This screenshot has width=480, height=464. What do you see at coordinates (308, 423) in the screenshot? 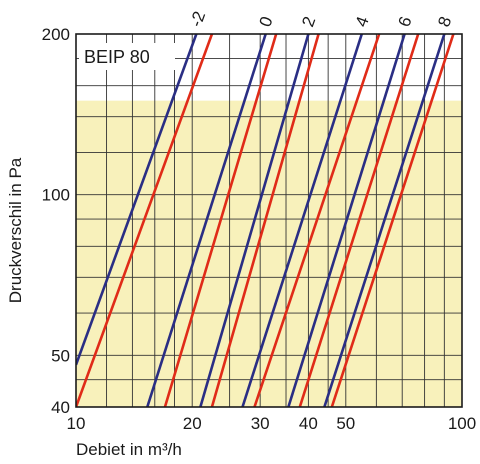
I see `x-tick-label: 40` at bounding box center [308, 423].